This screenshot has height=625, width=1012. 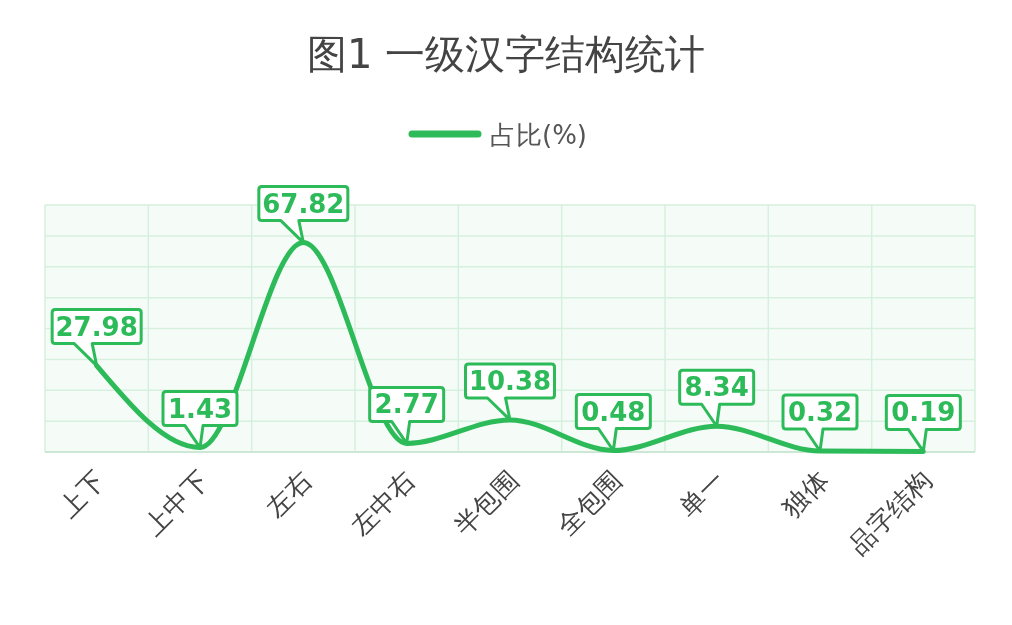 What do you see at coordinates (303, 203) in the screenshot?
I see `data-label: 67.82` at bounding box center [303, 203].